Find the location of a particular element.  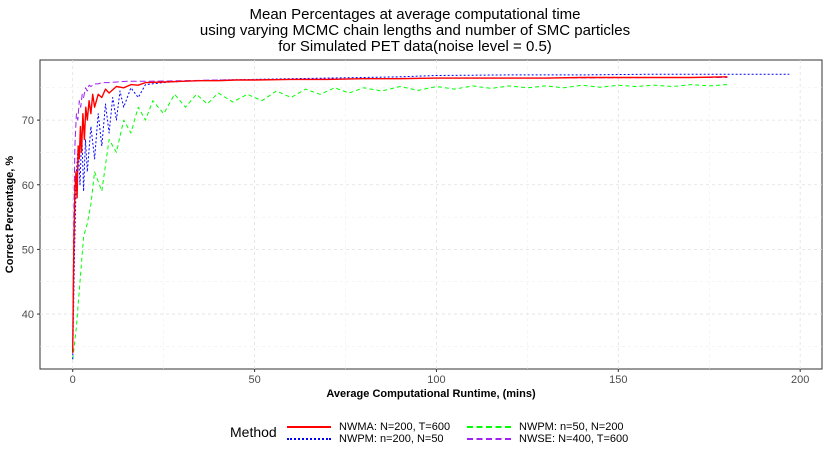

x-tick-label: 150 is located at coordinates (618, 380).